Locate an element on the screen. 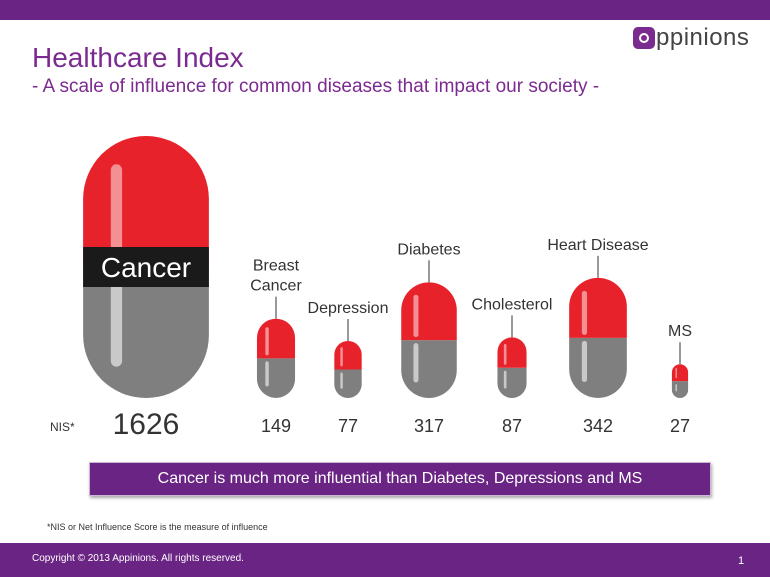 Image resolution: width=770 pixels, height=577 pixels. appinions-logo: ppinions is located at coordinates (691, 38).